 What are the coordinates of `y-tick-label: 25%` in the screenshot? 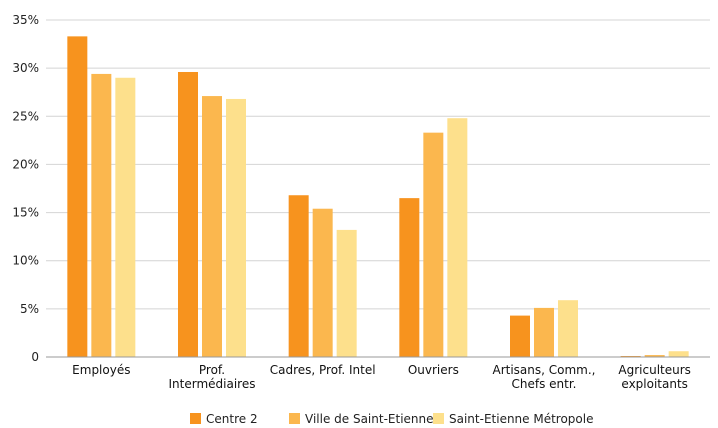 It's located at (25, 116).